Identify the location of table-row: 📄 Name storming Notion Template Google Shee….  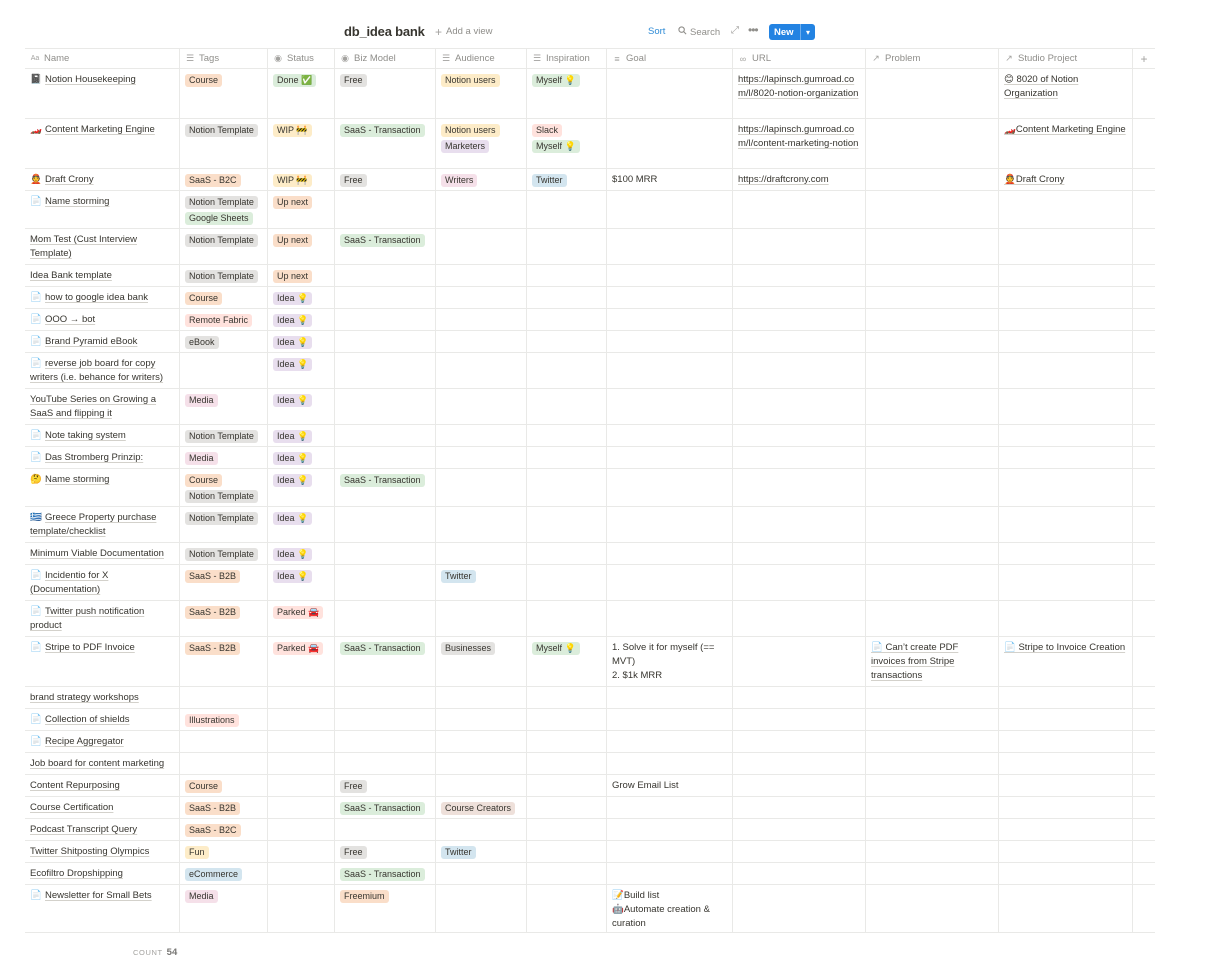
(590, 210).